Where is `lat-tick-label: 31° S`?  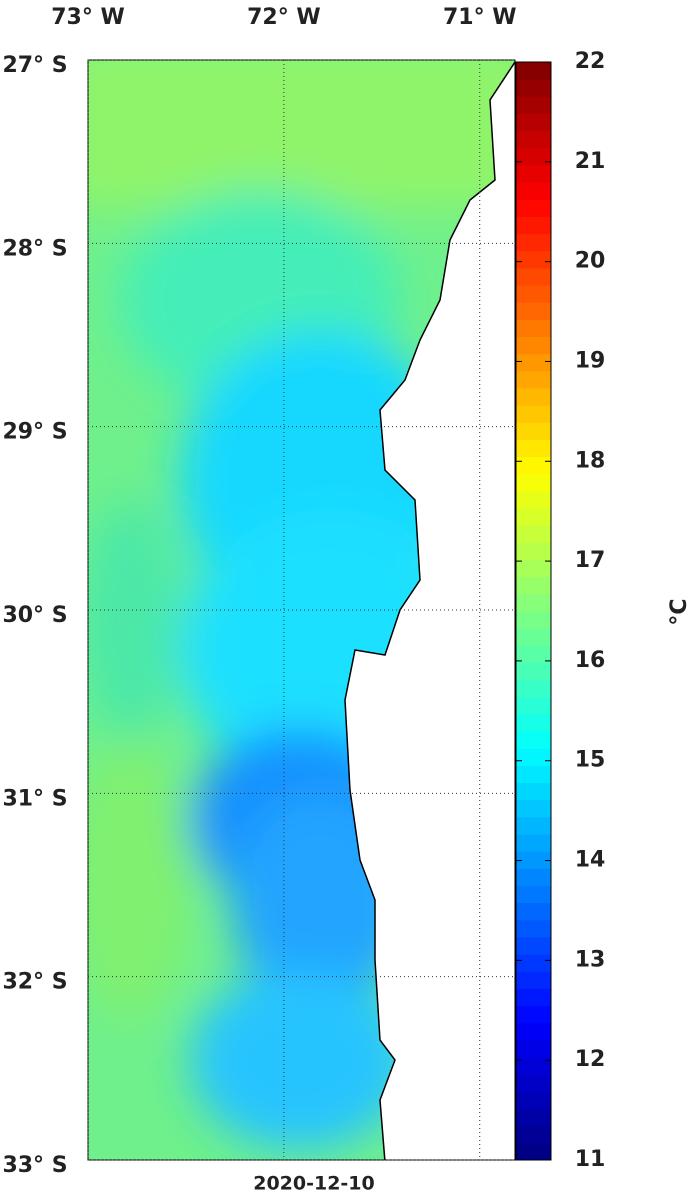 lat-tick-label: 31° S is located at coordinates (34, 798).